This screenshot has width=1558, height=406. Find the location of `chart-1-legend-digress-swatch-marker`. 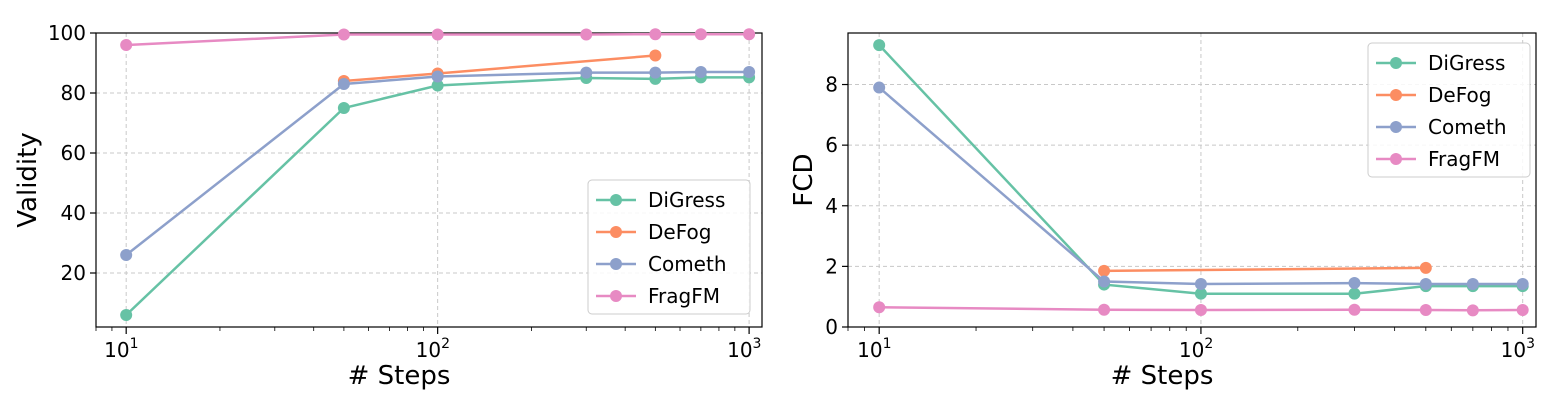

chart-1-legend-digress-swatch-marker is located at coordinates (1396, 63).